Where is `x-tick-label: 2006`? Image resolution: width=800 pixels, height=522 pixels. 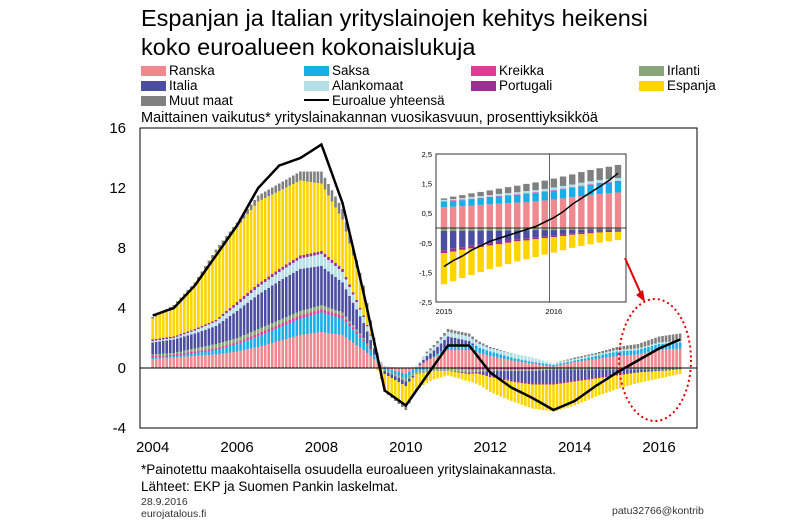
x-tick-label: 2006 is located at coordinates (236, 447).